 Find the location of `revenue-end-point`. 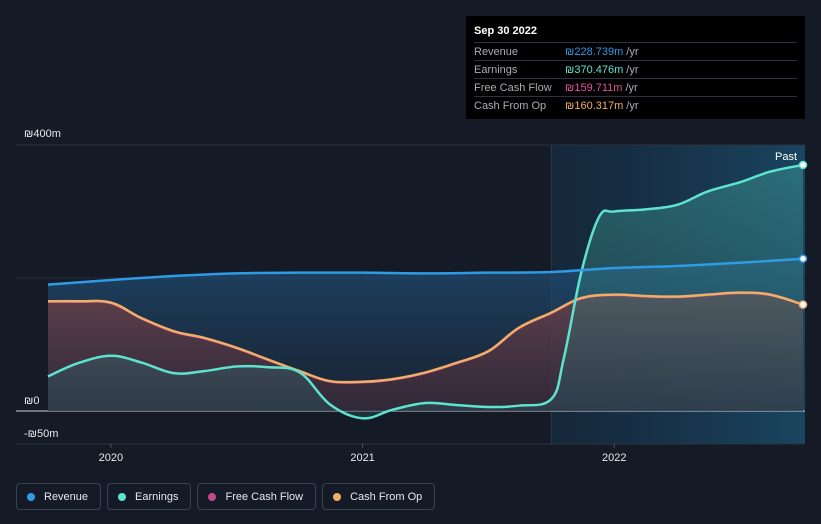

revenue-end-point is located at coordinates (803, 258).